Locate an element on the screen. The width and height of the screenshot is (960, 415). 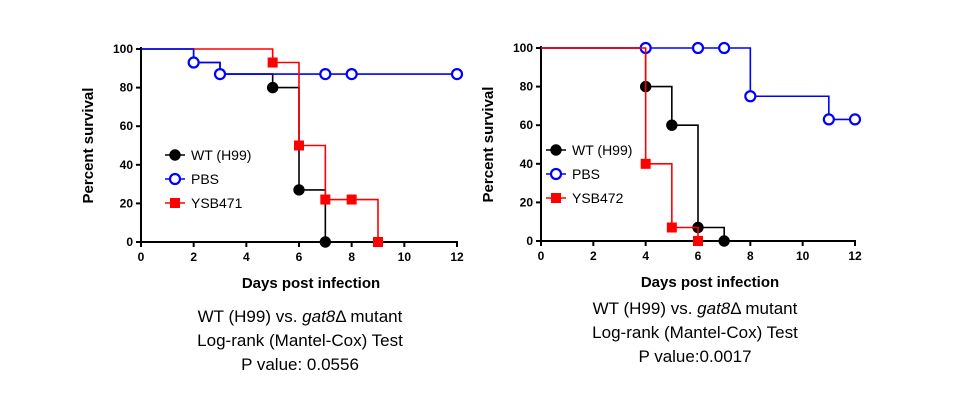
legend-item: YSB471 is located at coordinates (204, 203).